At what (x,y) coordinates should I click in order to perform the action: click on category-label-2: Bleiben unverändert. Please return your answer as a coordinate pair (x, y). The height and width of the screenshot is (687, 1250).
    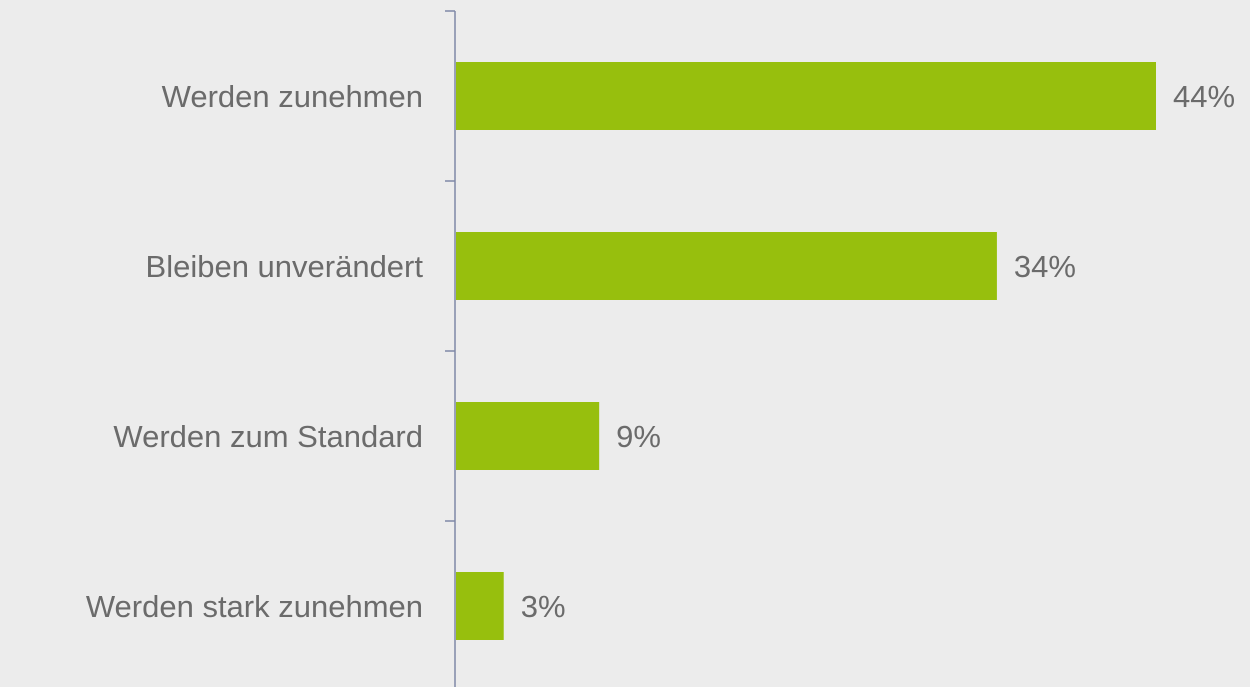
    Looking at the image, I should click on (285, 266).